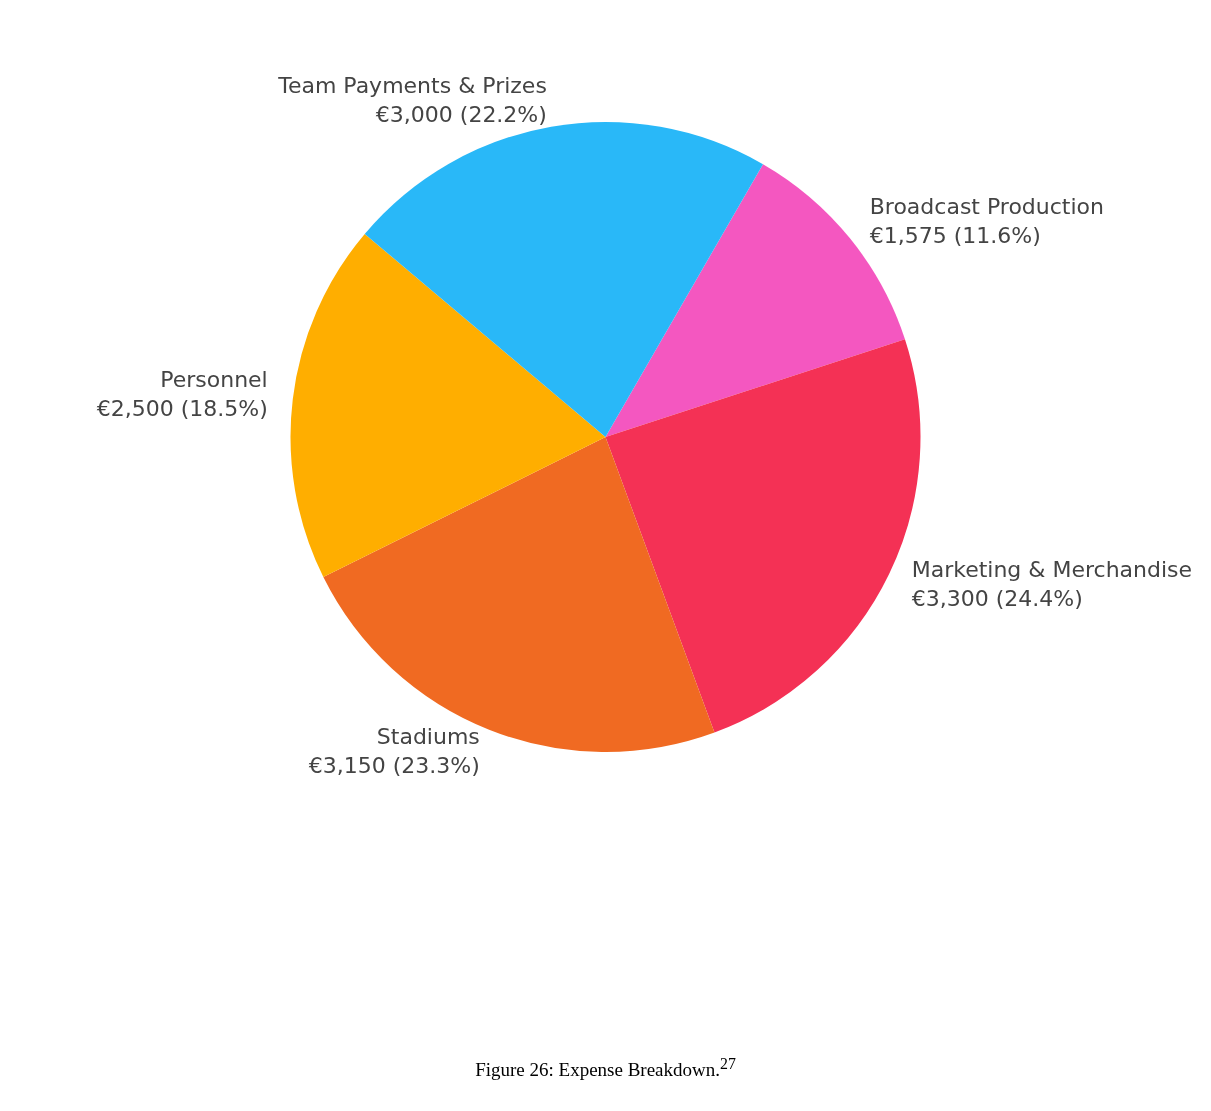 This screenshot has height=1111, width=1211. What do you see at coordinates (182, 409) in the screenshot?
I see `data-label: €2,500 (18.5%)` at bounding box center [182, 409].